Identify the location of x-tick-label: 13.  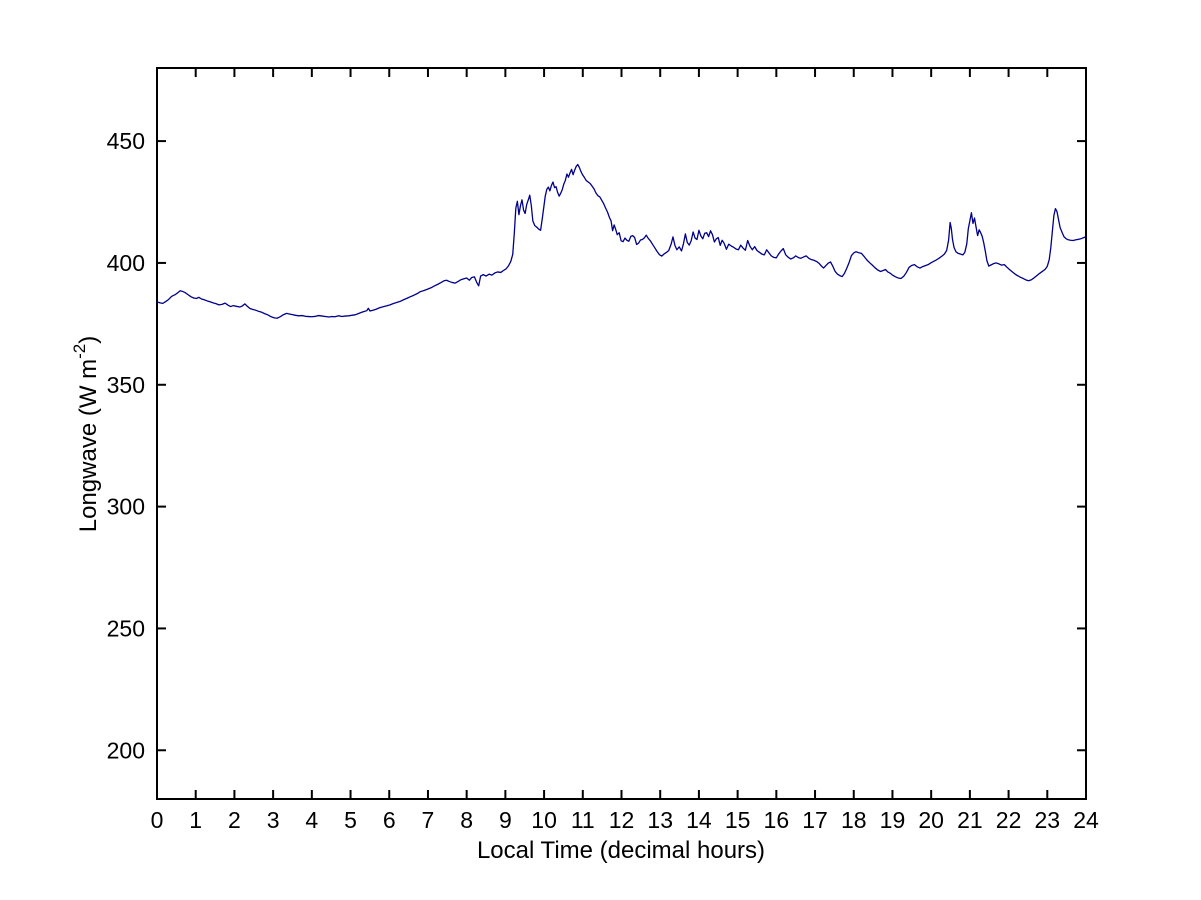
(660, 820).